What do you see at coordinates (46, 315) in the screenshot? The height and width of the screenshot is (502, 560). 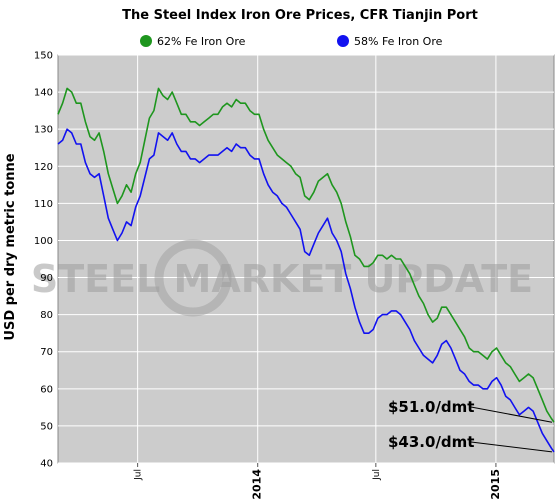 I see `y-tick-label: 80` at bounding box center [46, 315].